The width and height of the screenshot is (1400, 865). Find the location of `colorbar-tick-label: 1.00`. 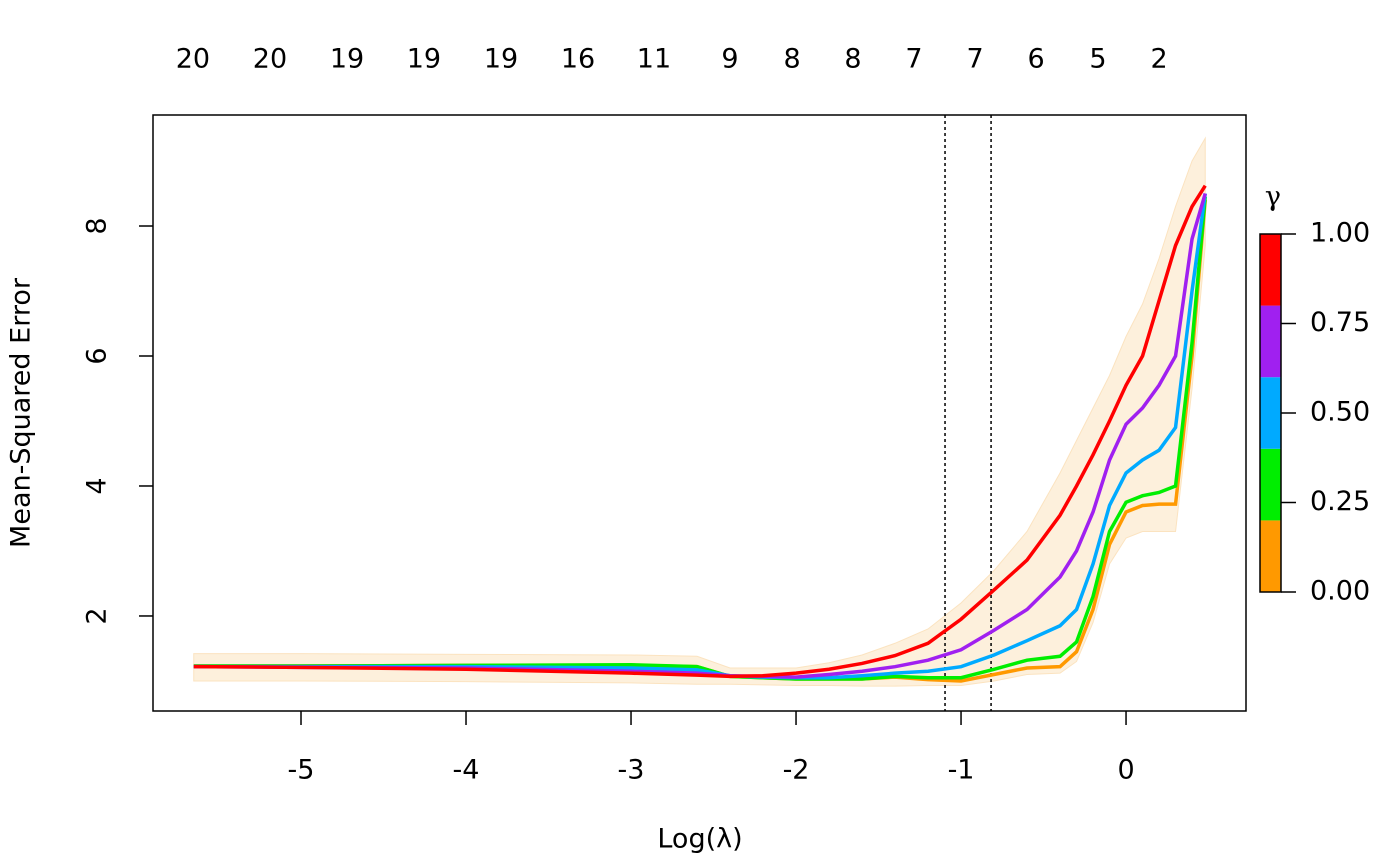

colorbar-tick-label: 1.00 is located at coordinates (1340, 233).